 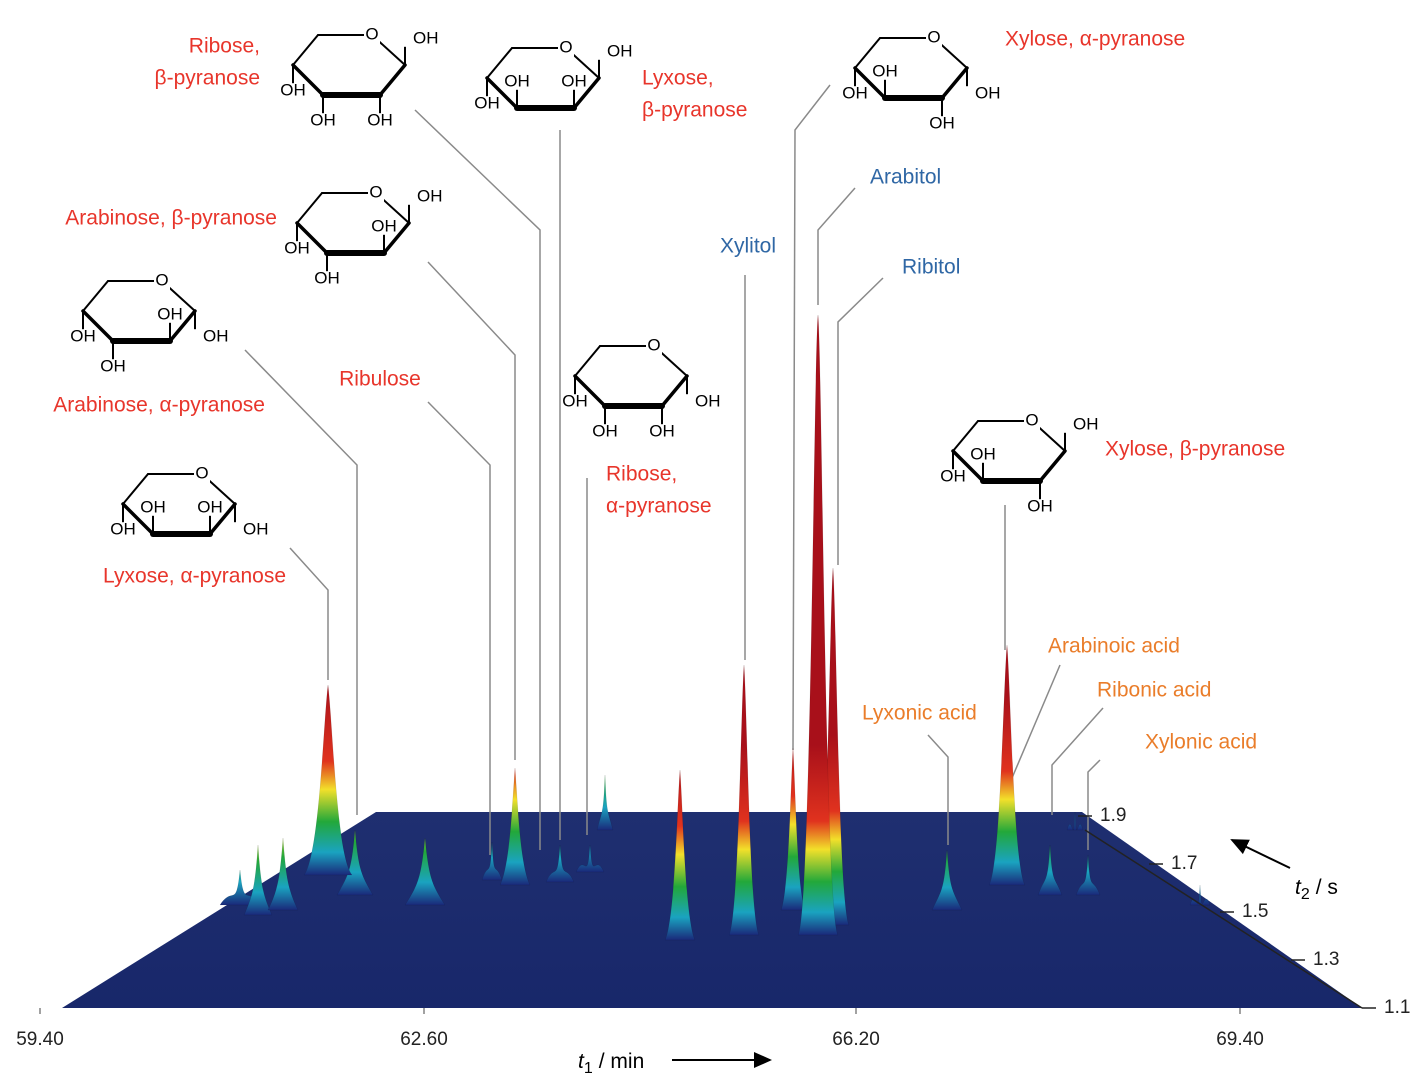 What do you see at coordinates (931, 267) in the screenshot?
I see `annotation: Ribitol` at bounding box center [931, 267].